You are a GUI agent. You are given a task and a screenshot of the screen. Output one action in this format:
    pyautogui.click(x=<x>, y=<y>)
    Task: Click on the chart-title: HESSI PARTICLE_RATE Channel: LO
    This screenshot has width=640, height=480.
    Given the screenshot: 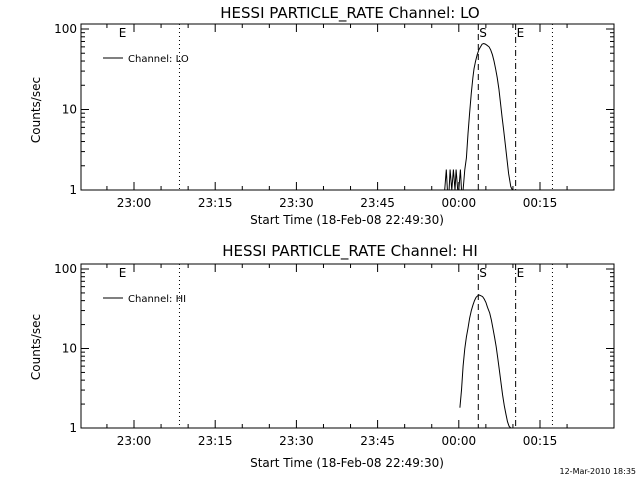 What is the action you would take?
    pyautogui.click(x=349, y=13)
    